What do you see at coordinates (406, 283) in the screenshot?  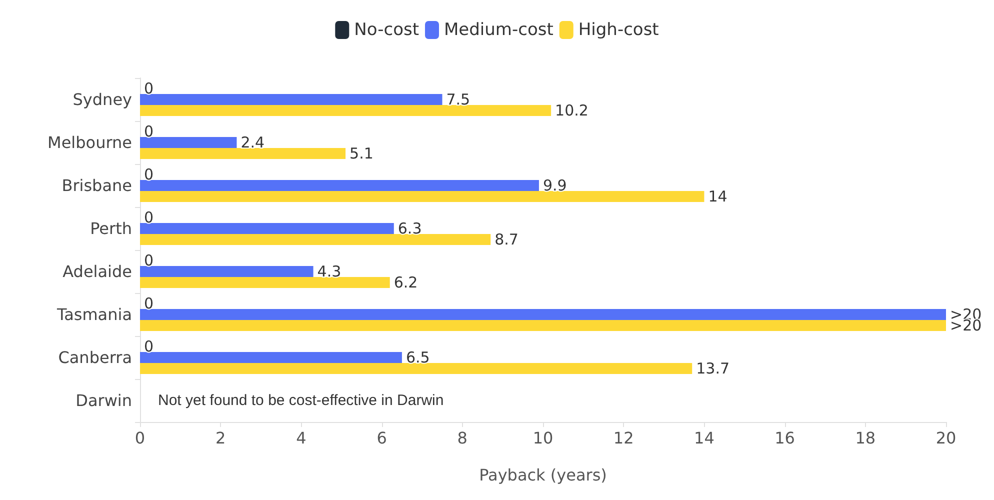 I see `data-label: 6.2` at bounding box center [406, 283].